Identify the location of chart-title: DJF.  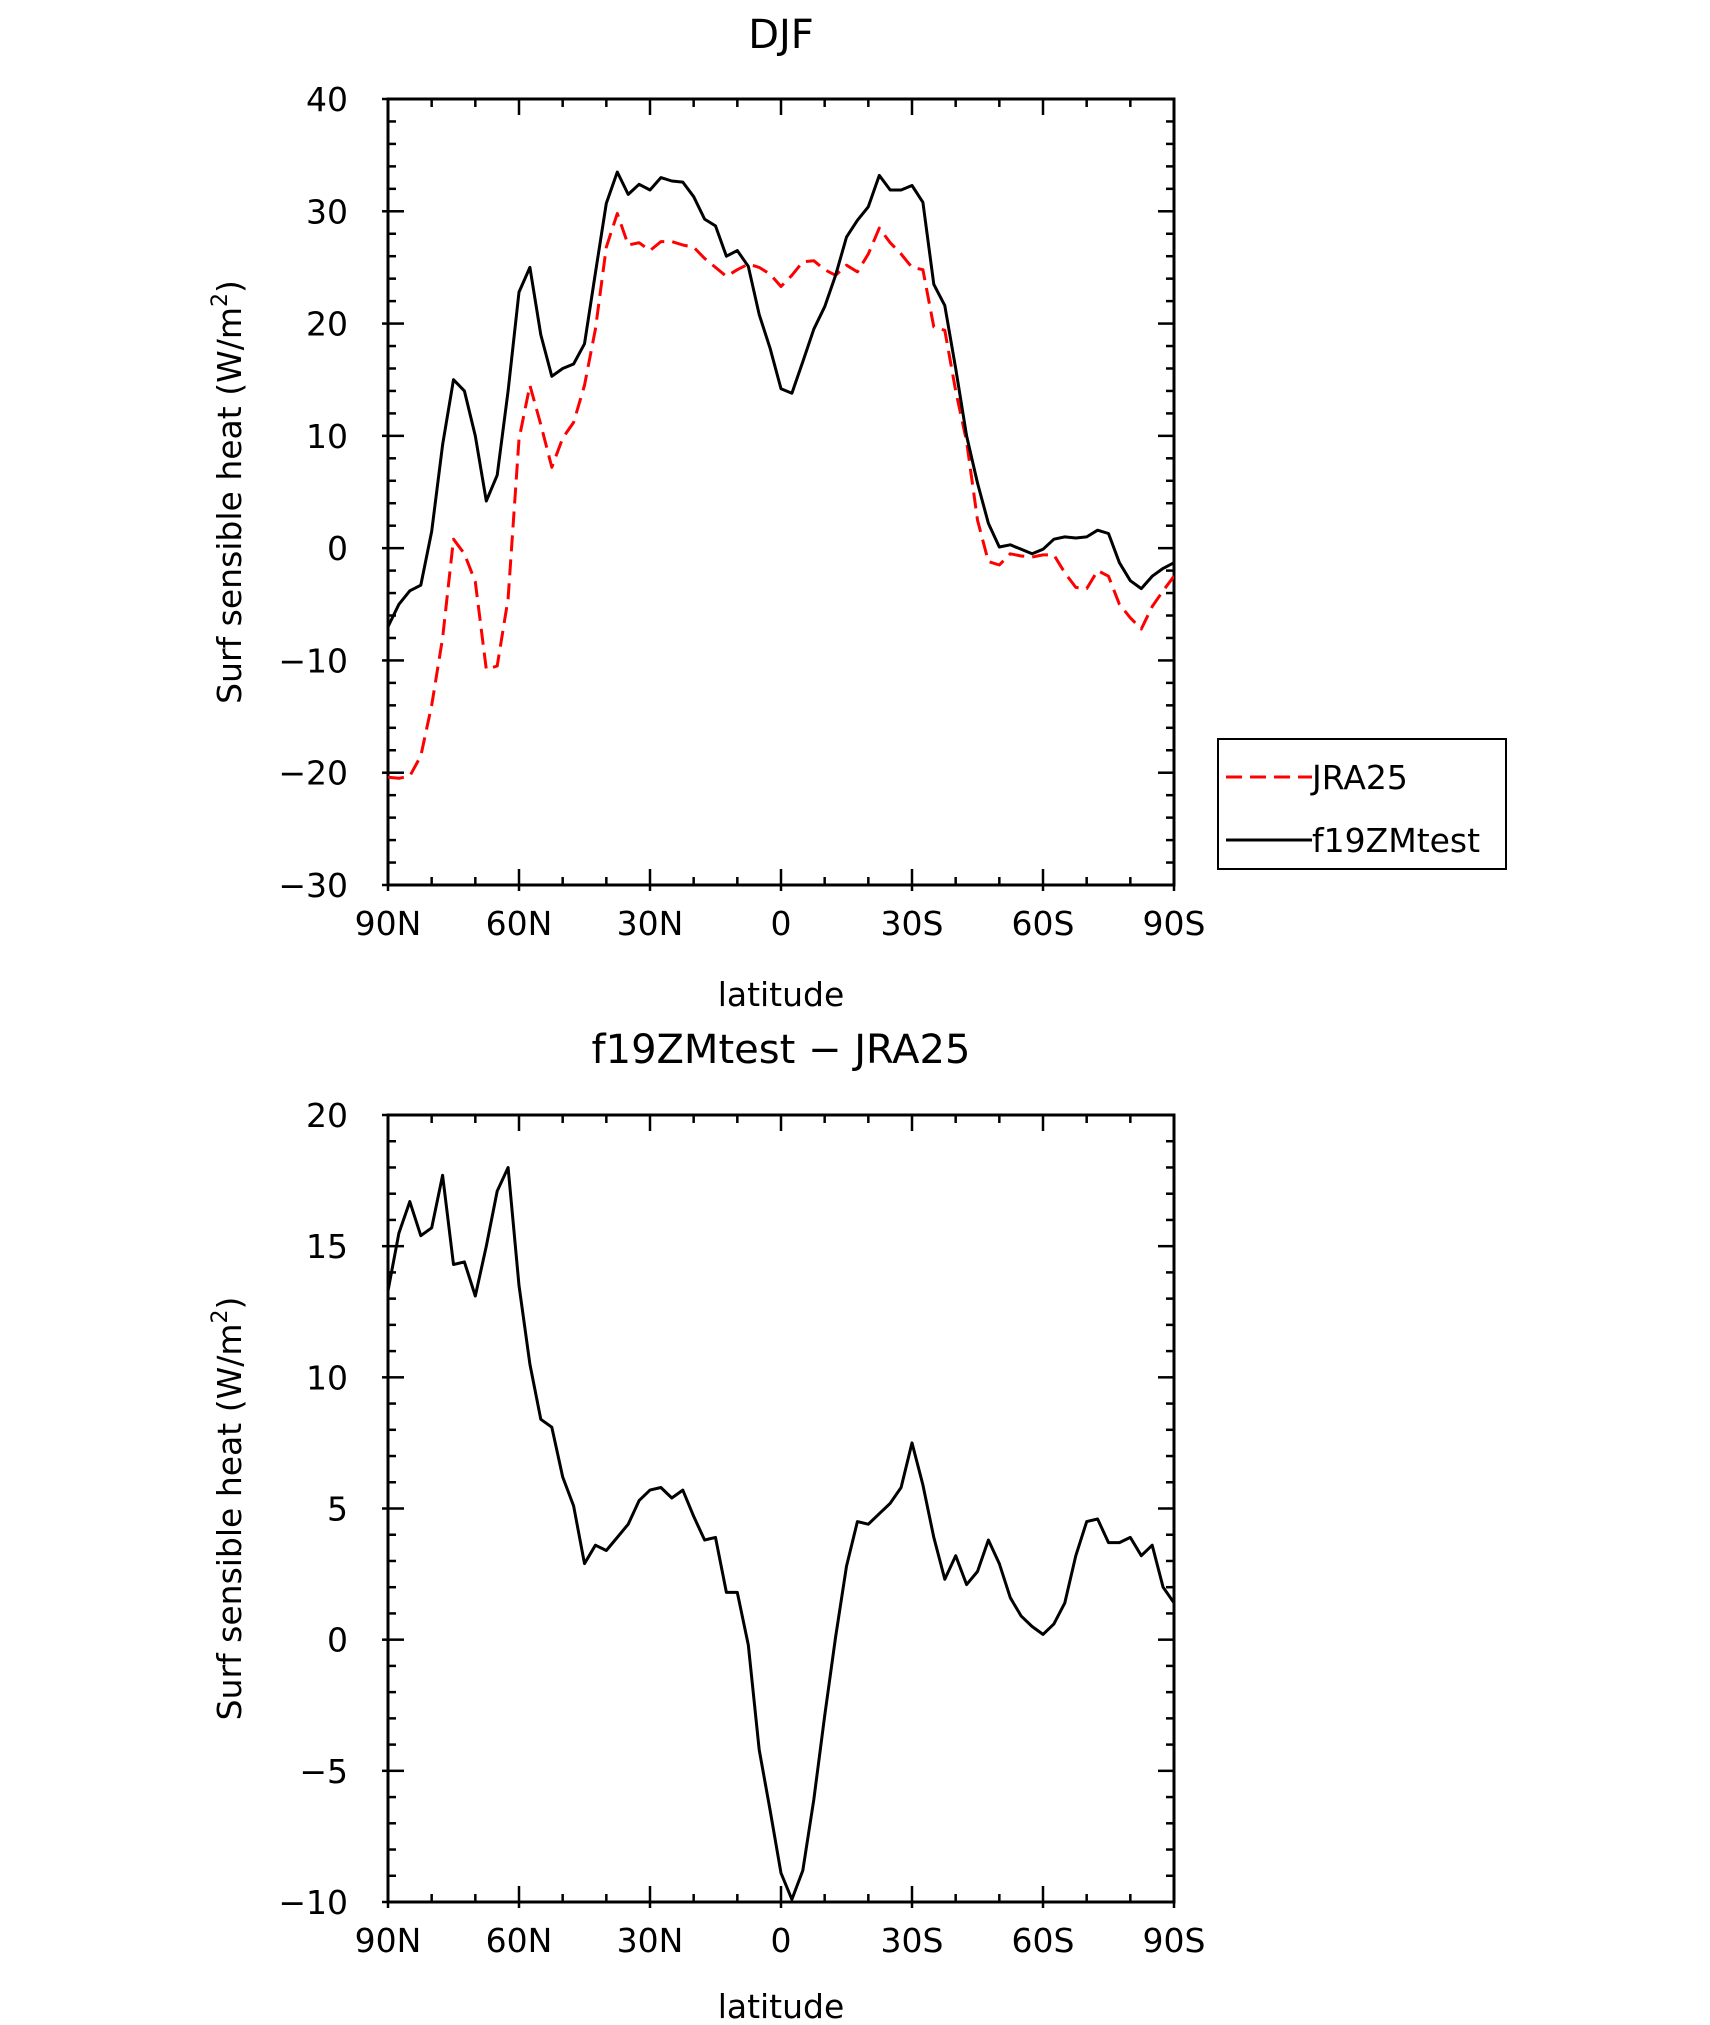
(781, 35).